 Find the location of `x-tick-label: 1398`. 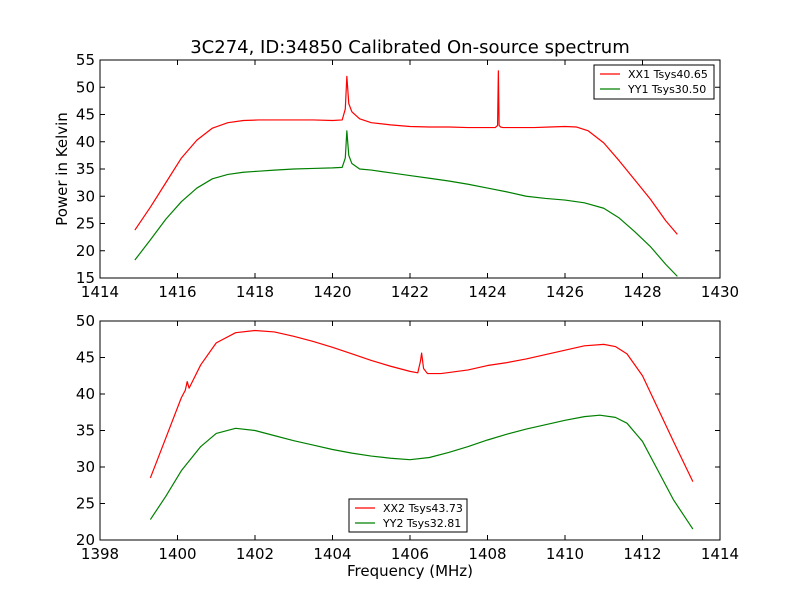

x-tick-label: 1398 is located at coordinates (100, 554).